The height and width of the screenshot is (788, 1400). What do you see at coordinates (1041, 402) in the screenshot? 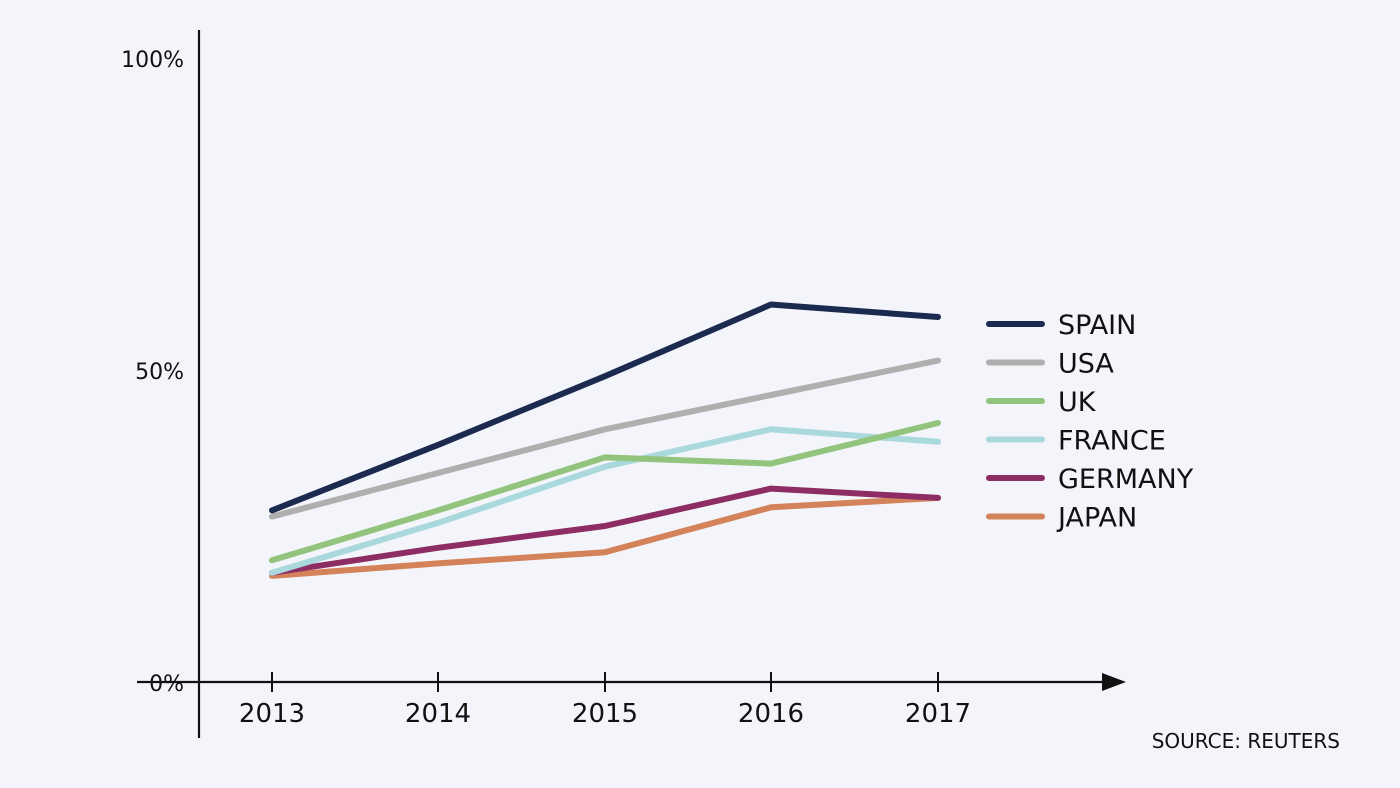
I see `legend-item-uk: UK` at bounding box center [1041, 402].